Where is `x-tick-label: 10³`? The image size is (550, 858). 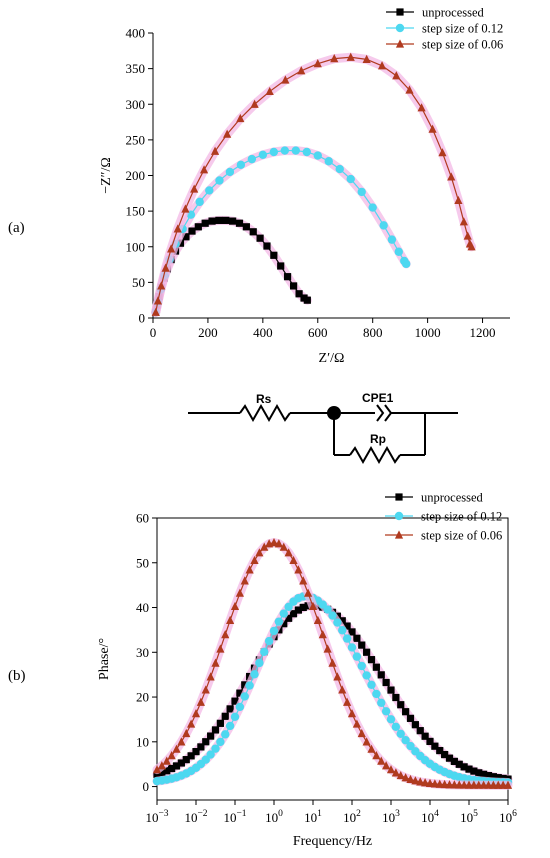 x-tick-label: 10³ is located at coordinates (391, 817).